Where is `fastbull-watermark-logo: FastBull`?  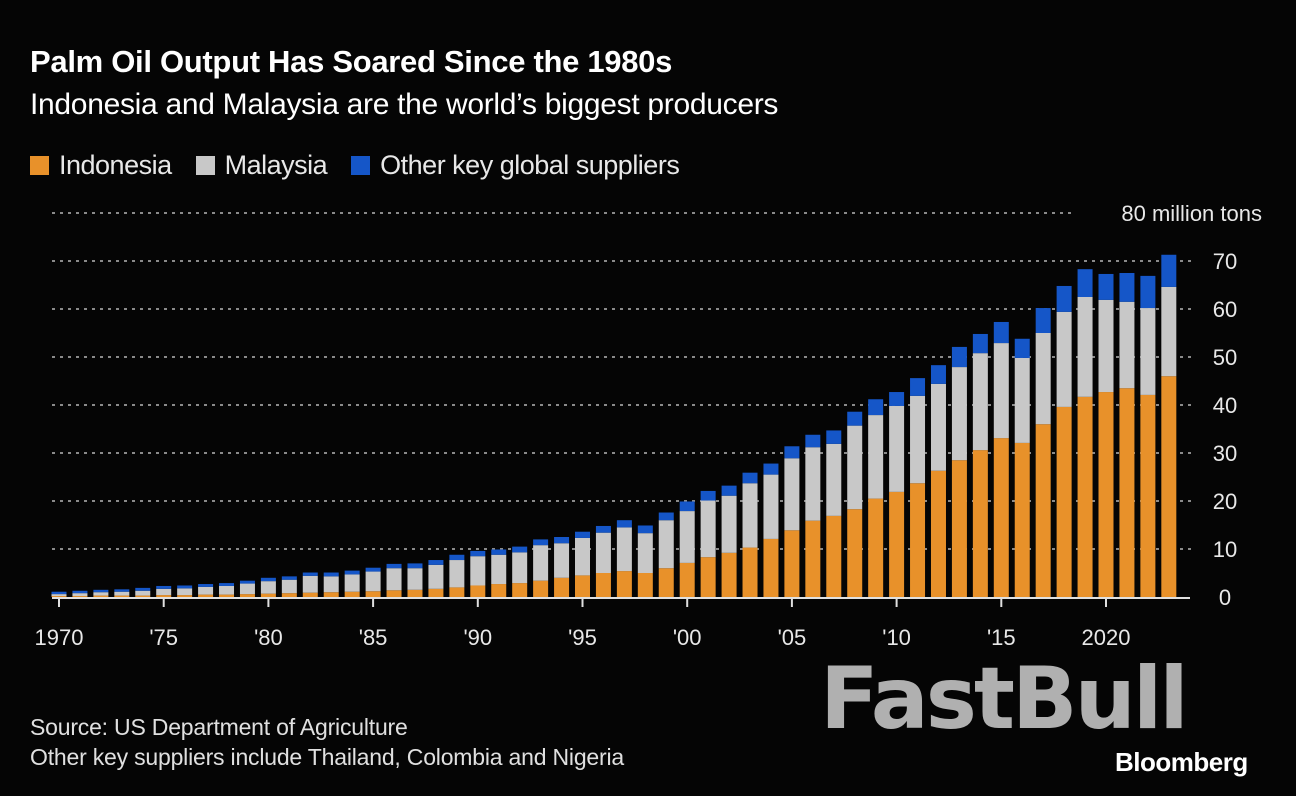
fastbull-watermark-logo: FastBull is located at coordinates (1004, 699).